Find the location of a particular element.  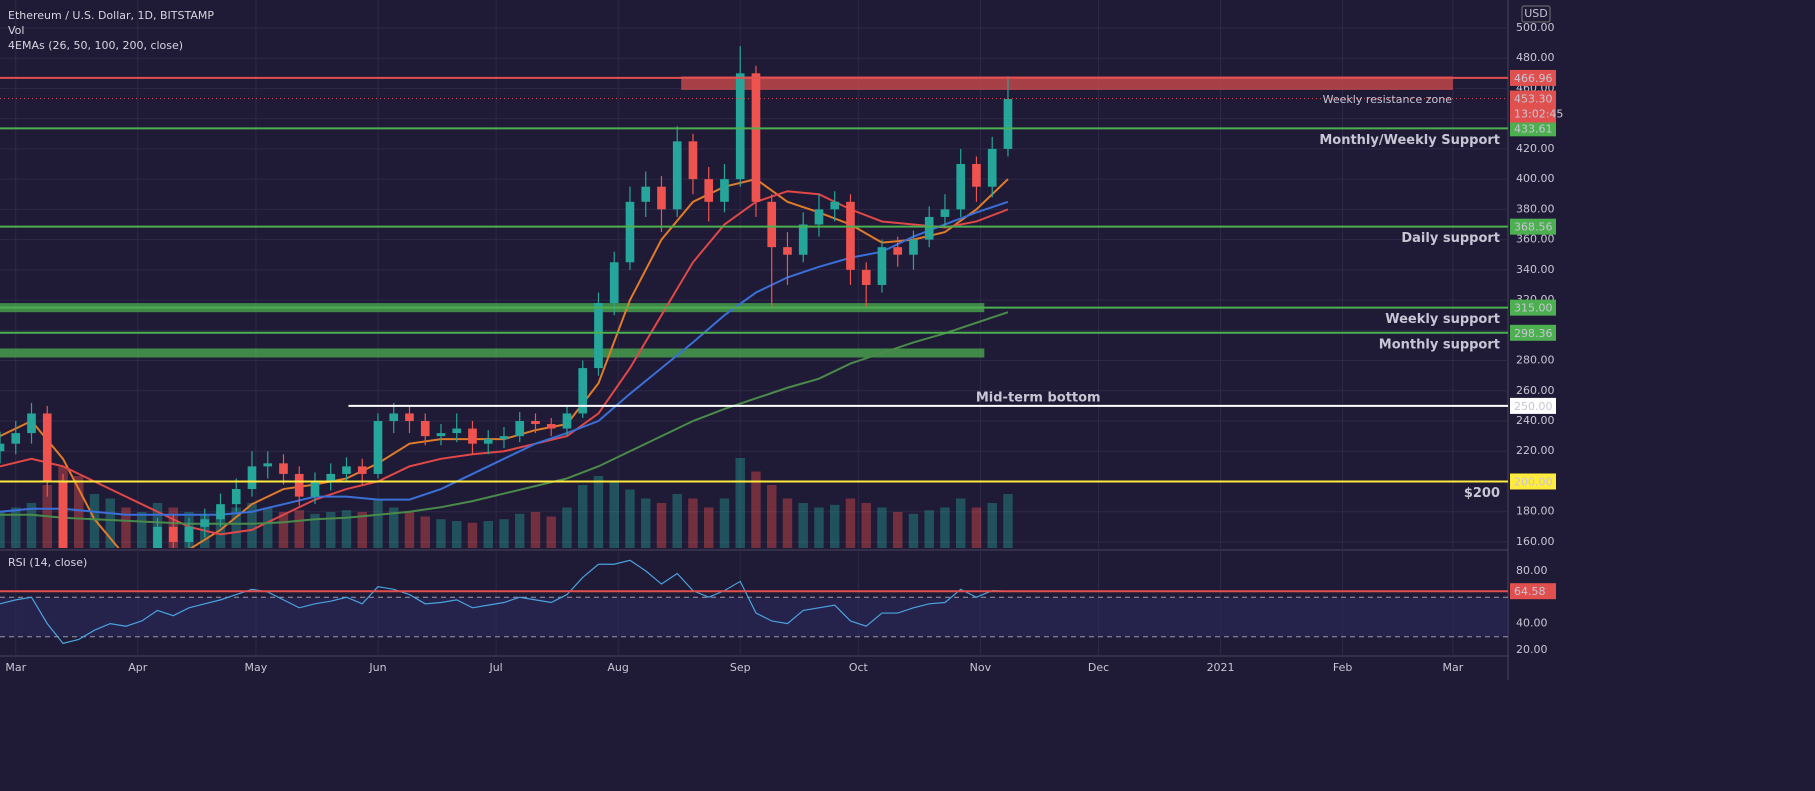

currency: USD is located at coordinates (1536, 13).